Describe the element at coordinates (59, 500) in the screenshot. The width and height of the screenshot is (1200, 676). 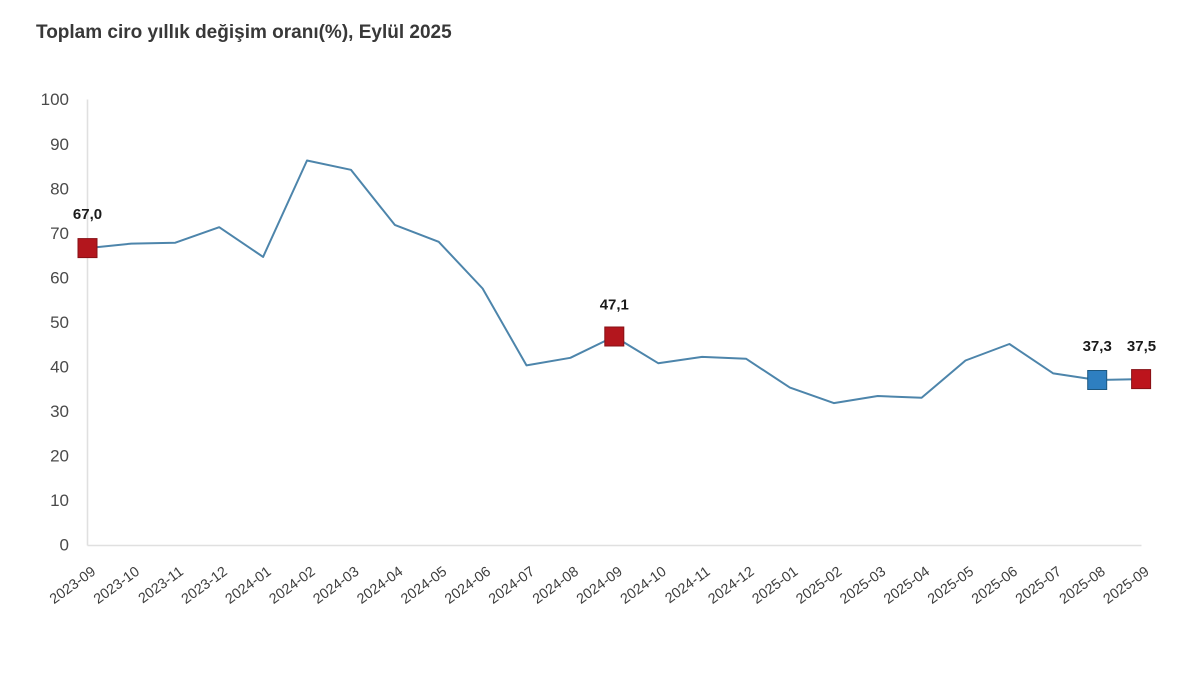
I see `svg-text: 10` at that location.